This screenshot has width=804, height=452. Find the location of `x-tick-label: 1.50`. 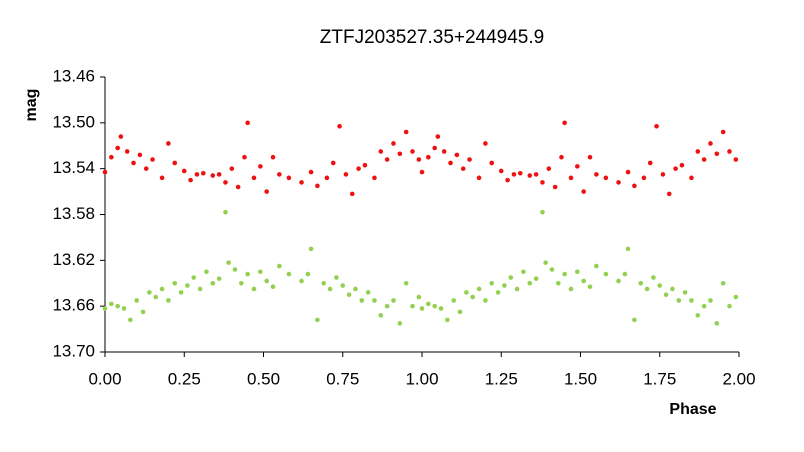

x-tick-label: 1.50 is located at coordinates (580, 378).